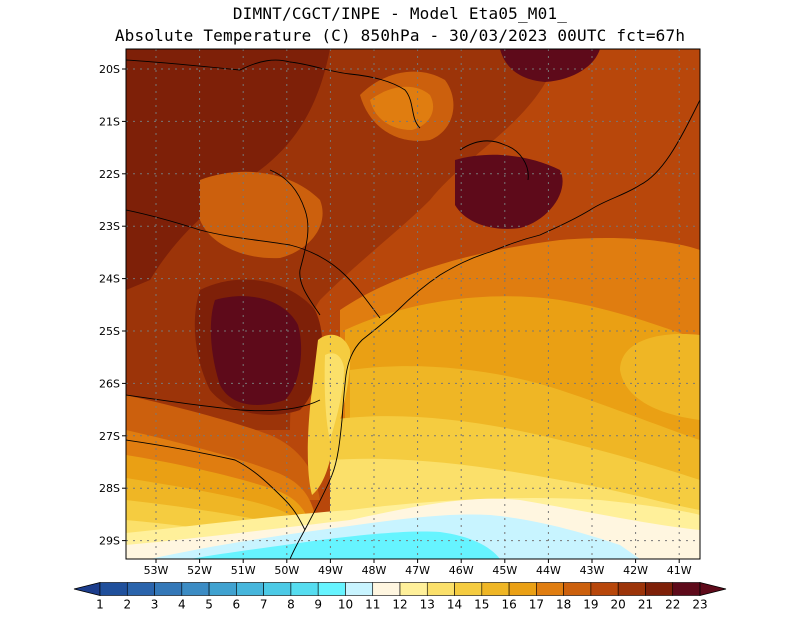 The width and height of the screenshot is (800, 618). What do you see at coordinates (286, 570) in the screenshot?
I see `lon-label: 50W` at bounding box center [286, 570].